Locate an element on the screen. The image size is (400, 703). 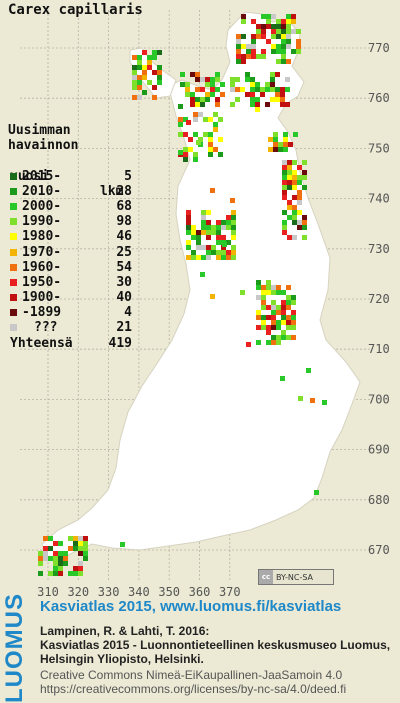
y-axis-label: 750 is located at coordinates (379, 148).